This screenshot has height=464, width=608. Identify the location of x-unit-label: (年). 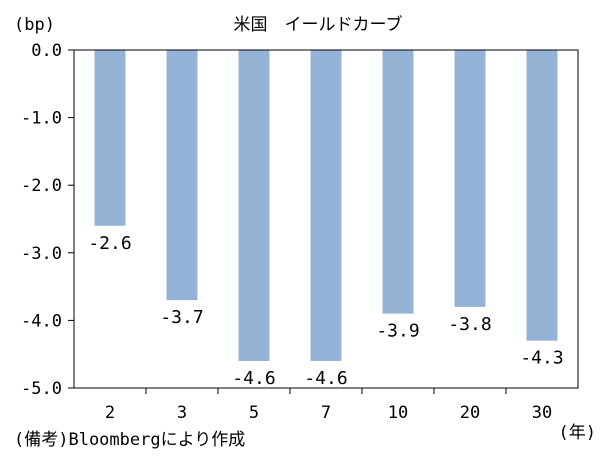
(577, 433).